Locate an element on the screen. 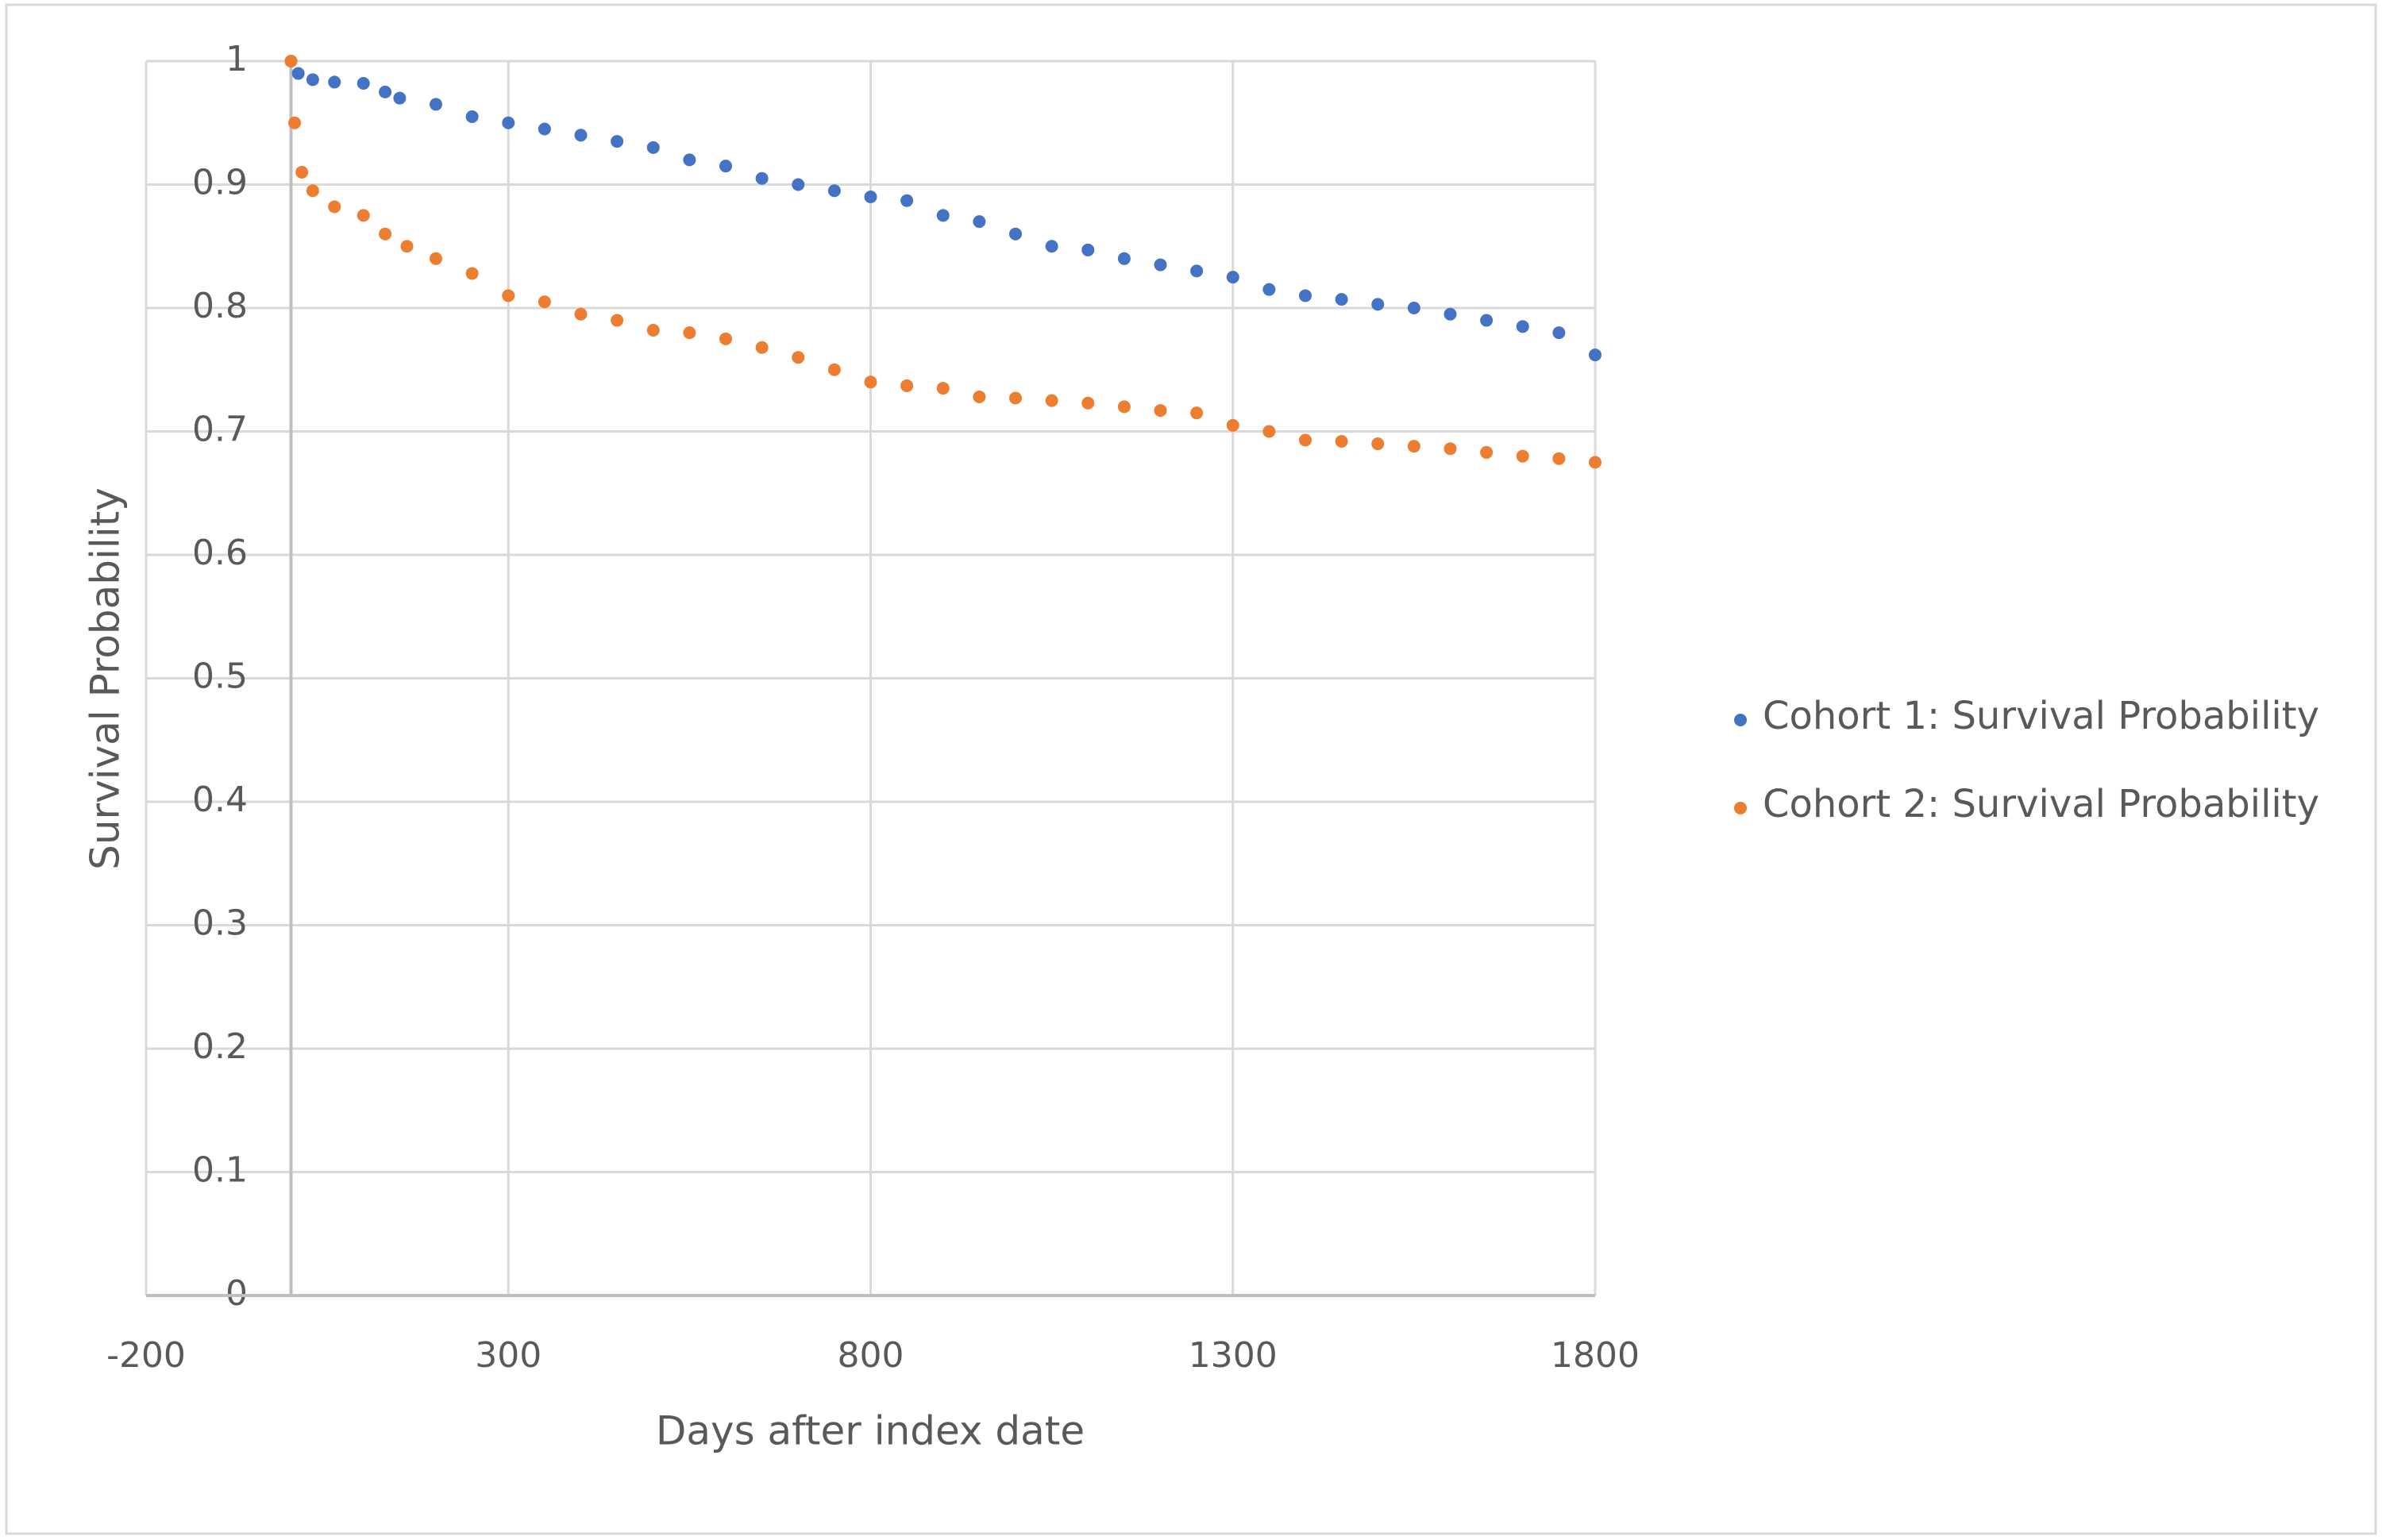 The width and height of the screenshot is (2382, 1540). y-tick-label: 0.2 is located at coordinates (220, 1046).